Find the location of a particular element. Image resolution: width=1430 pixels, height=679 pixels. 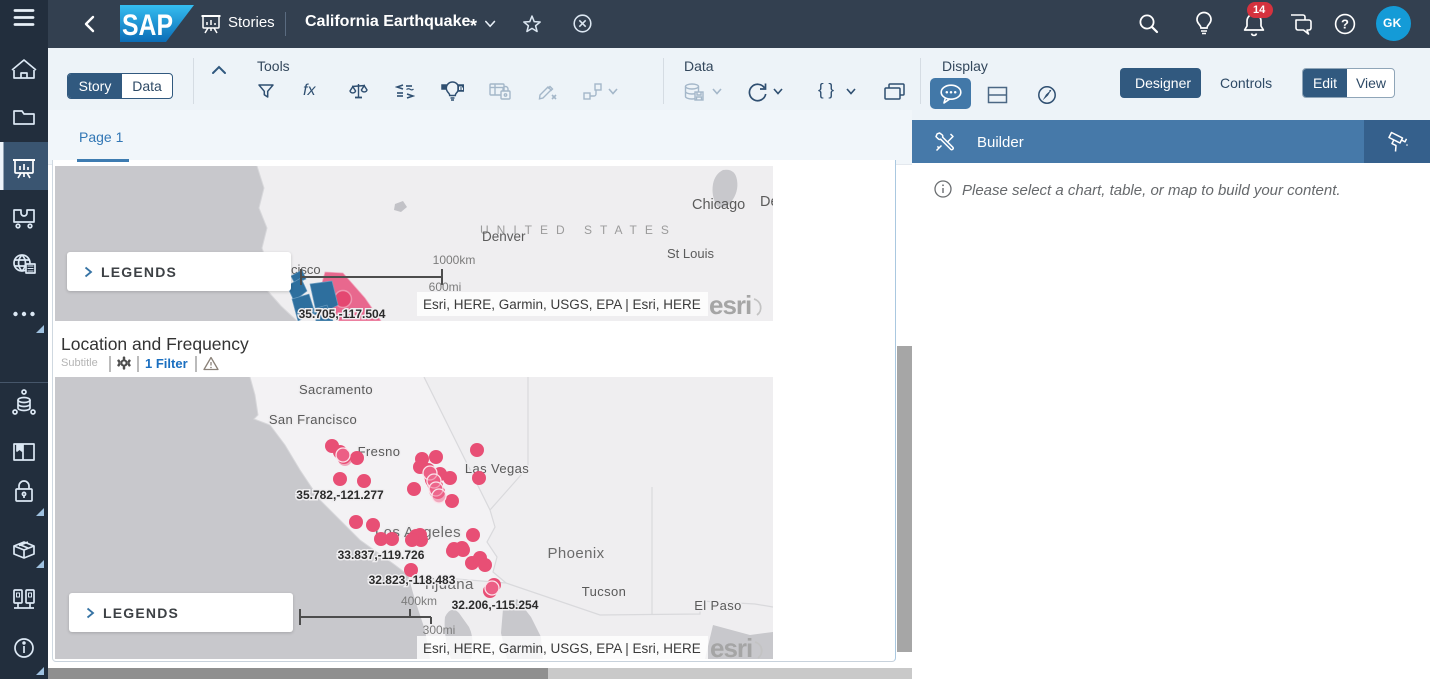

svg-text: UNITED STATES is located at coordinates (578, 230).